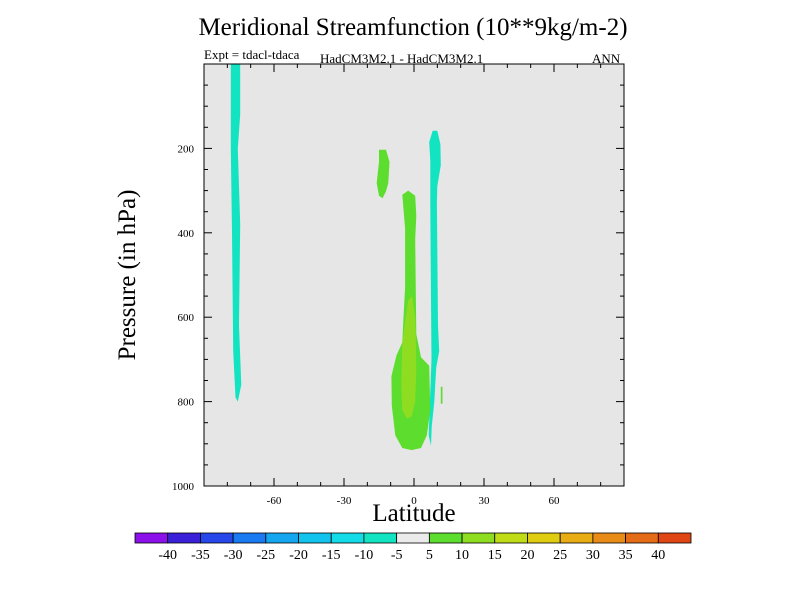 The image size is (800, 600). Describe the element at coordinates (252, 54) in the screenshot. I see `experiment-label: Expt = tdacl-tdaca` at that location.